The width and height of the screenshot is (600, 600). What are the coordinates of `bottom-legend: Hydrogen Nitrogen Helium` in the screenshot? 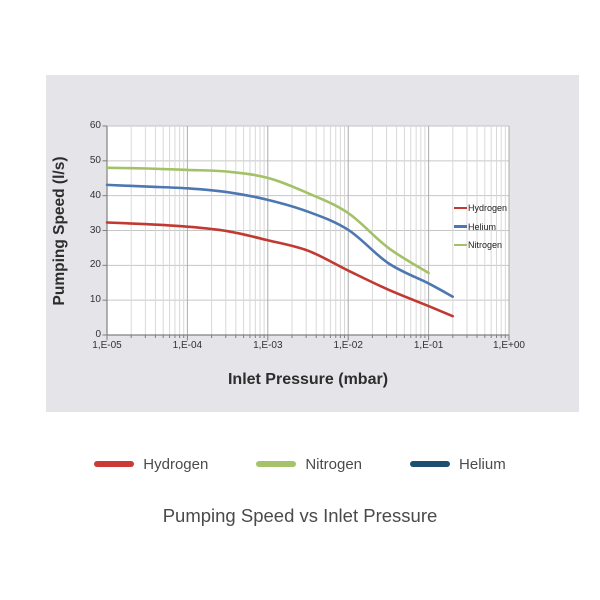 It's located at (300, 464).